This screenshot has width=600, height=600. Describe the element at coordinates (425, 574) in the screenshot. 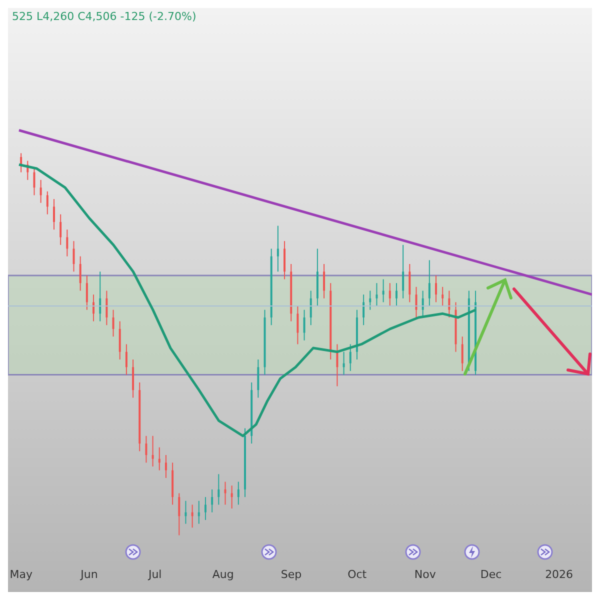

I see `x-tick-label: Nov` at that location.